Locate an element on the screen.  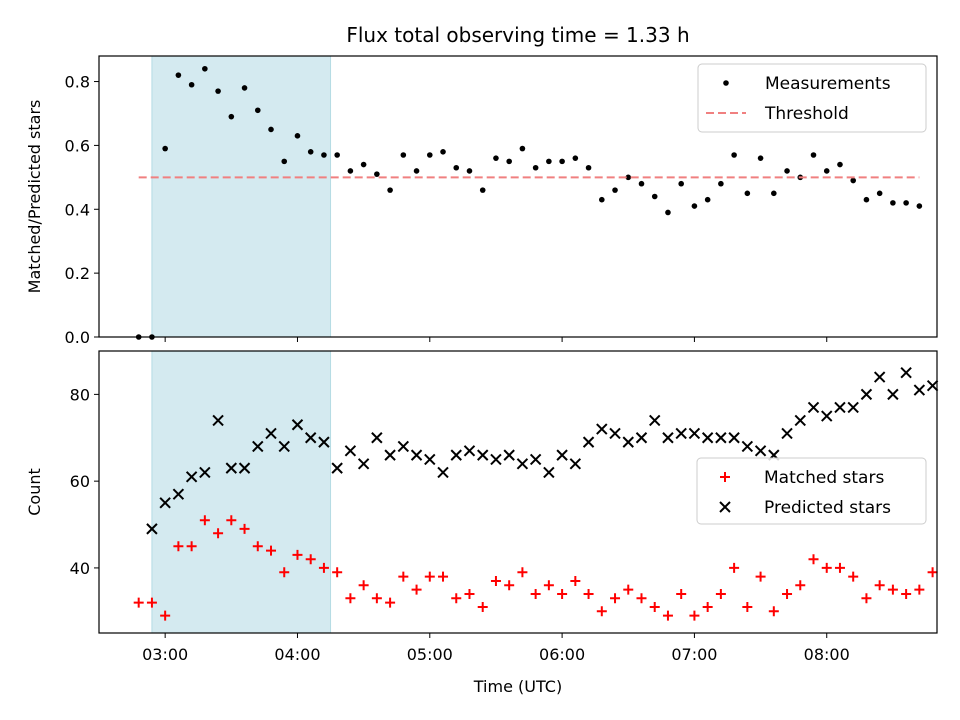
x-tick-label: 08:00 is located at coordinates (827, 654).